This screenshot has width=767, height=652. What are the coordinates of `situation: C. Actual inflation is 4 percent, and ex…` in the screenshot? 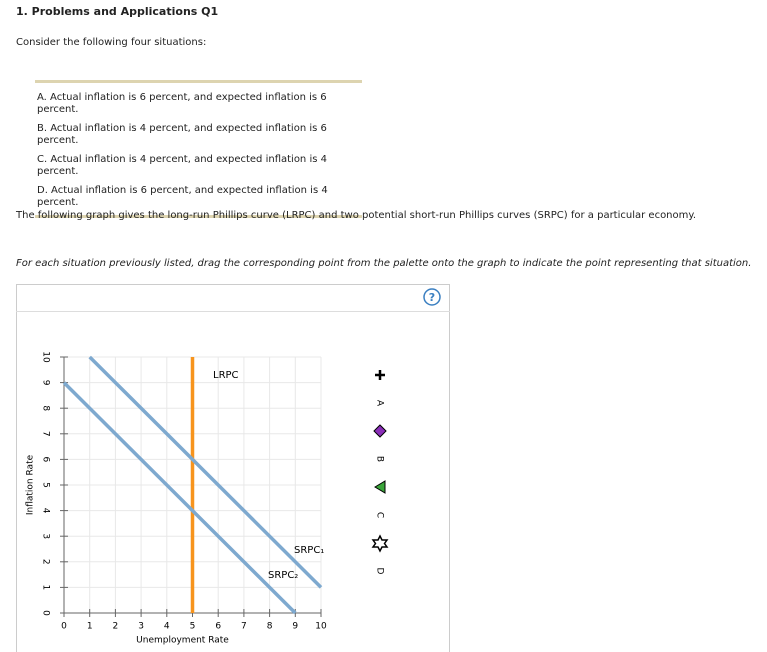 It's located at (182, 165).